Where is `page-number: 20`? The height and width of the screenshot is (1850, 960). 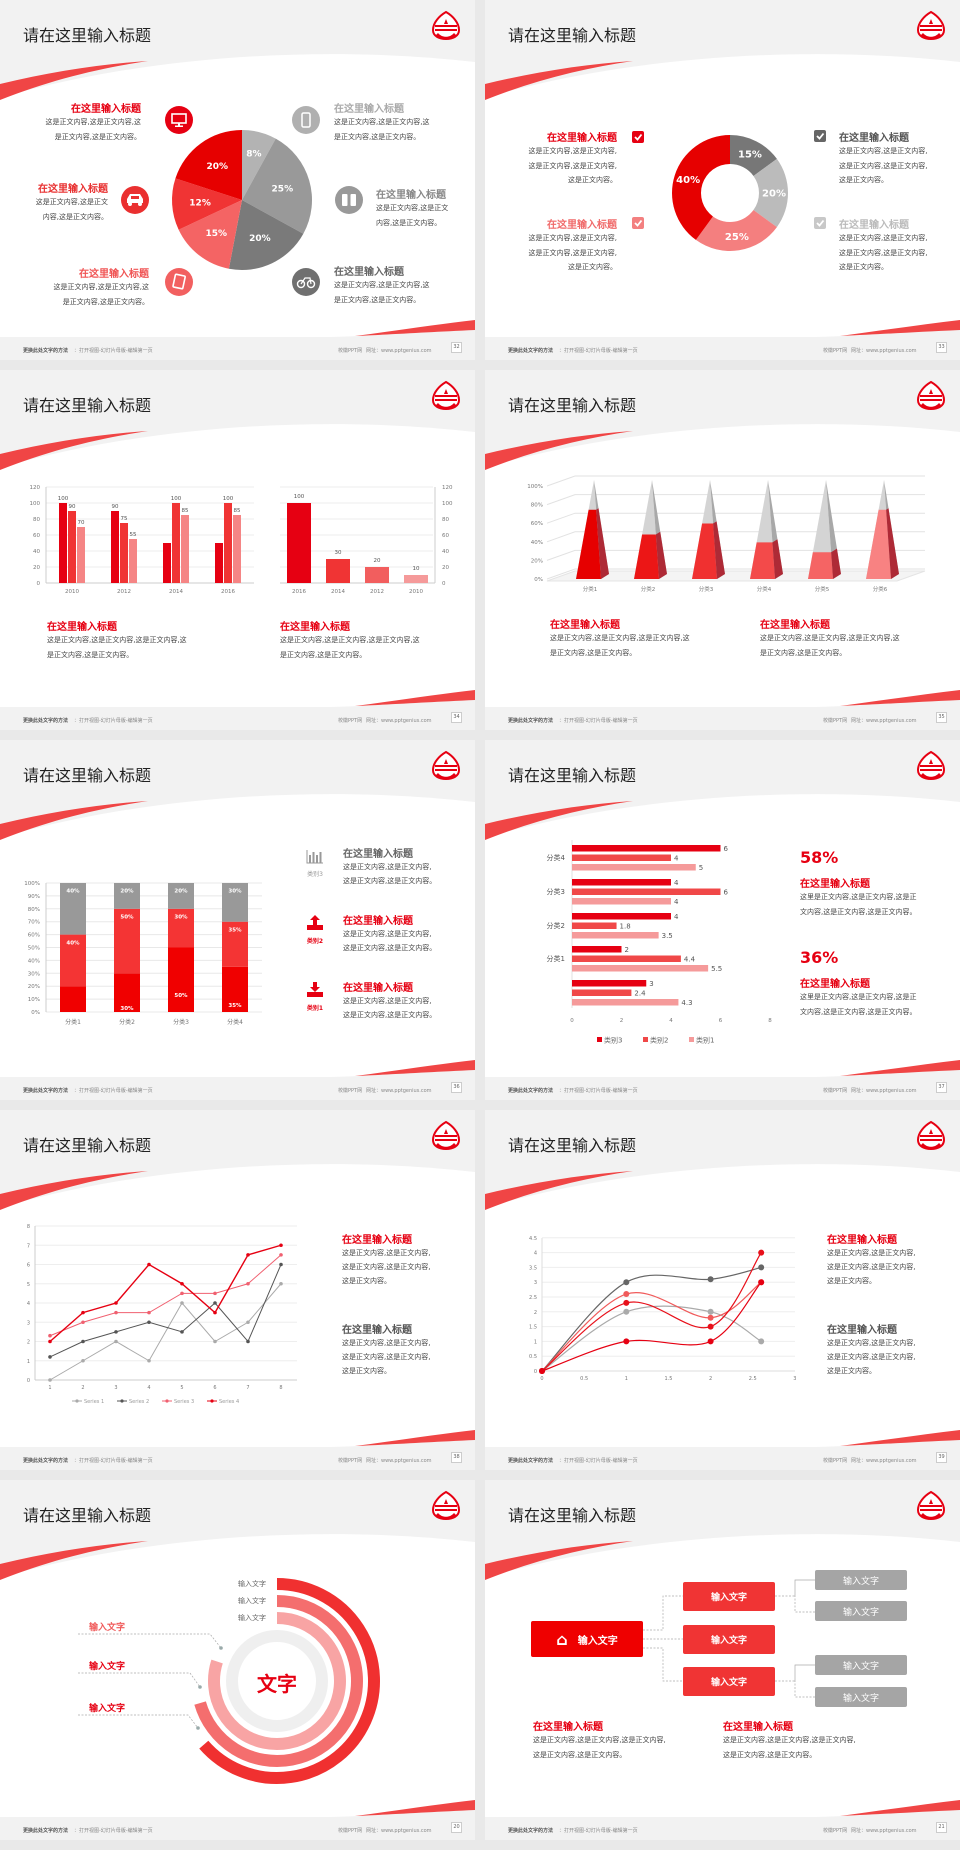
page-number: 20 is located at coordinates (456, 1827).